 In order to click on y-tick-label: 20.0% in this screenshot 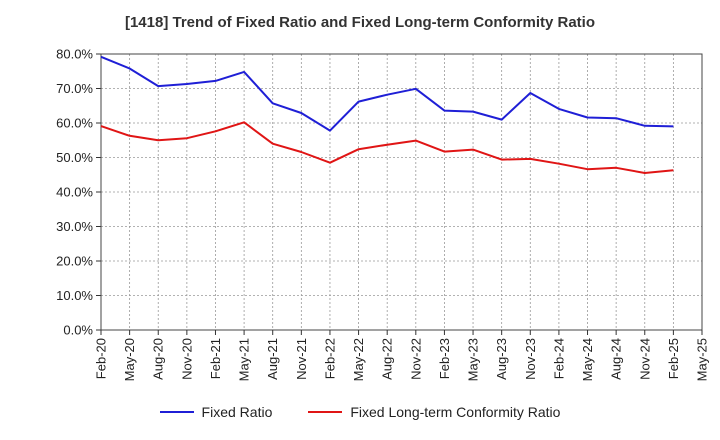, I will do `click(74, 261)`.